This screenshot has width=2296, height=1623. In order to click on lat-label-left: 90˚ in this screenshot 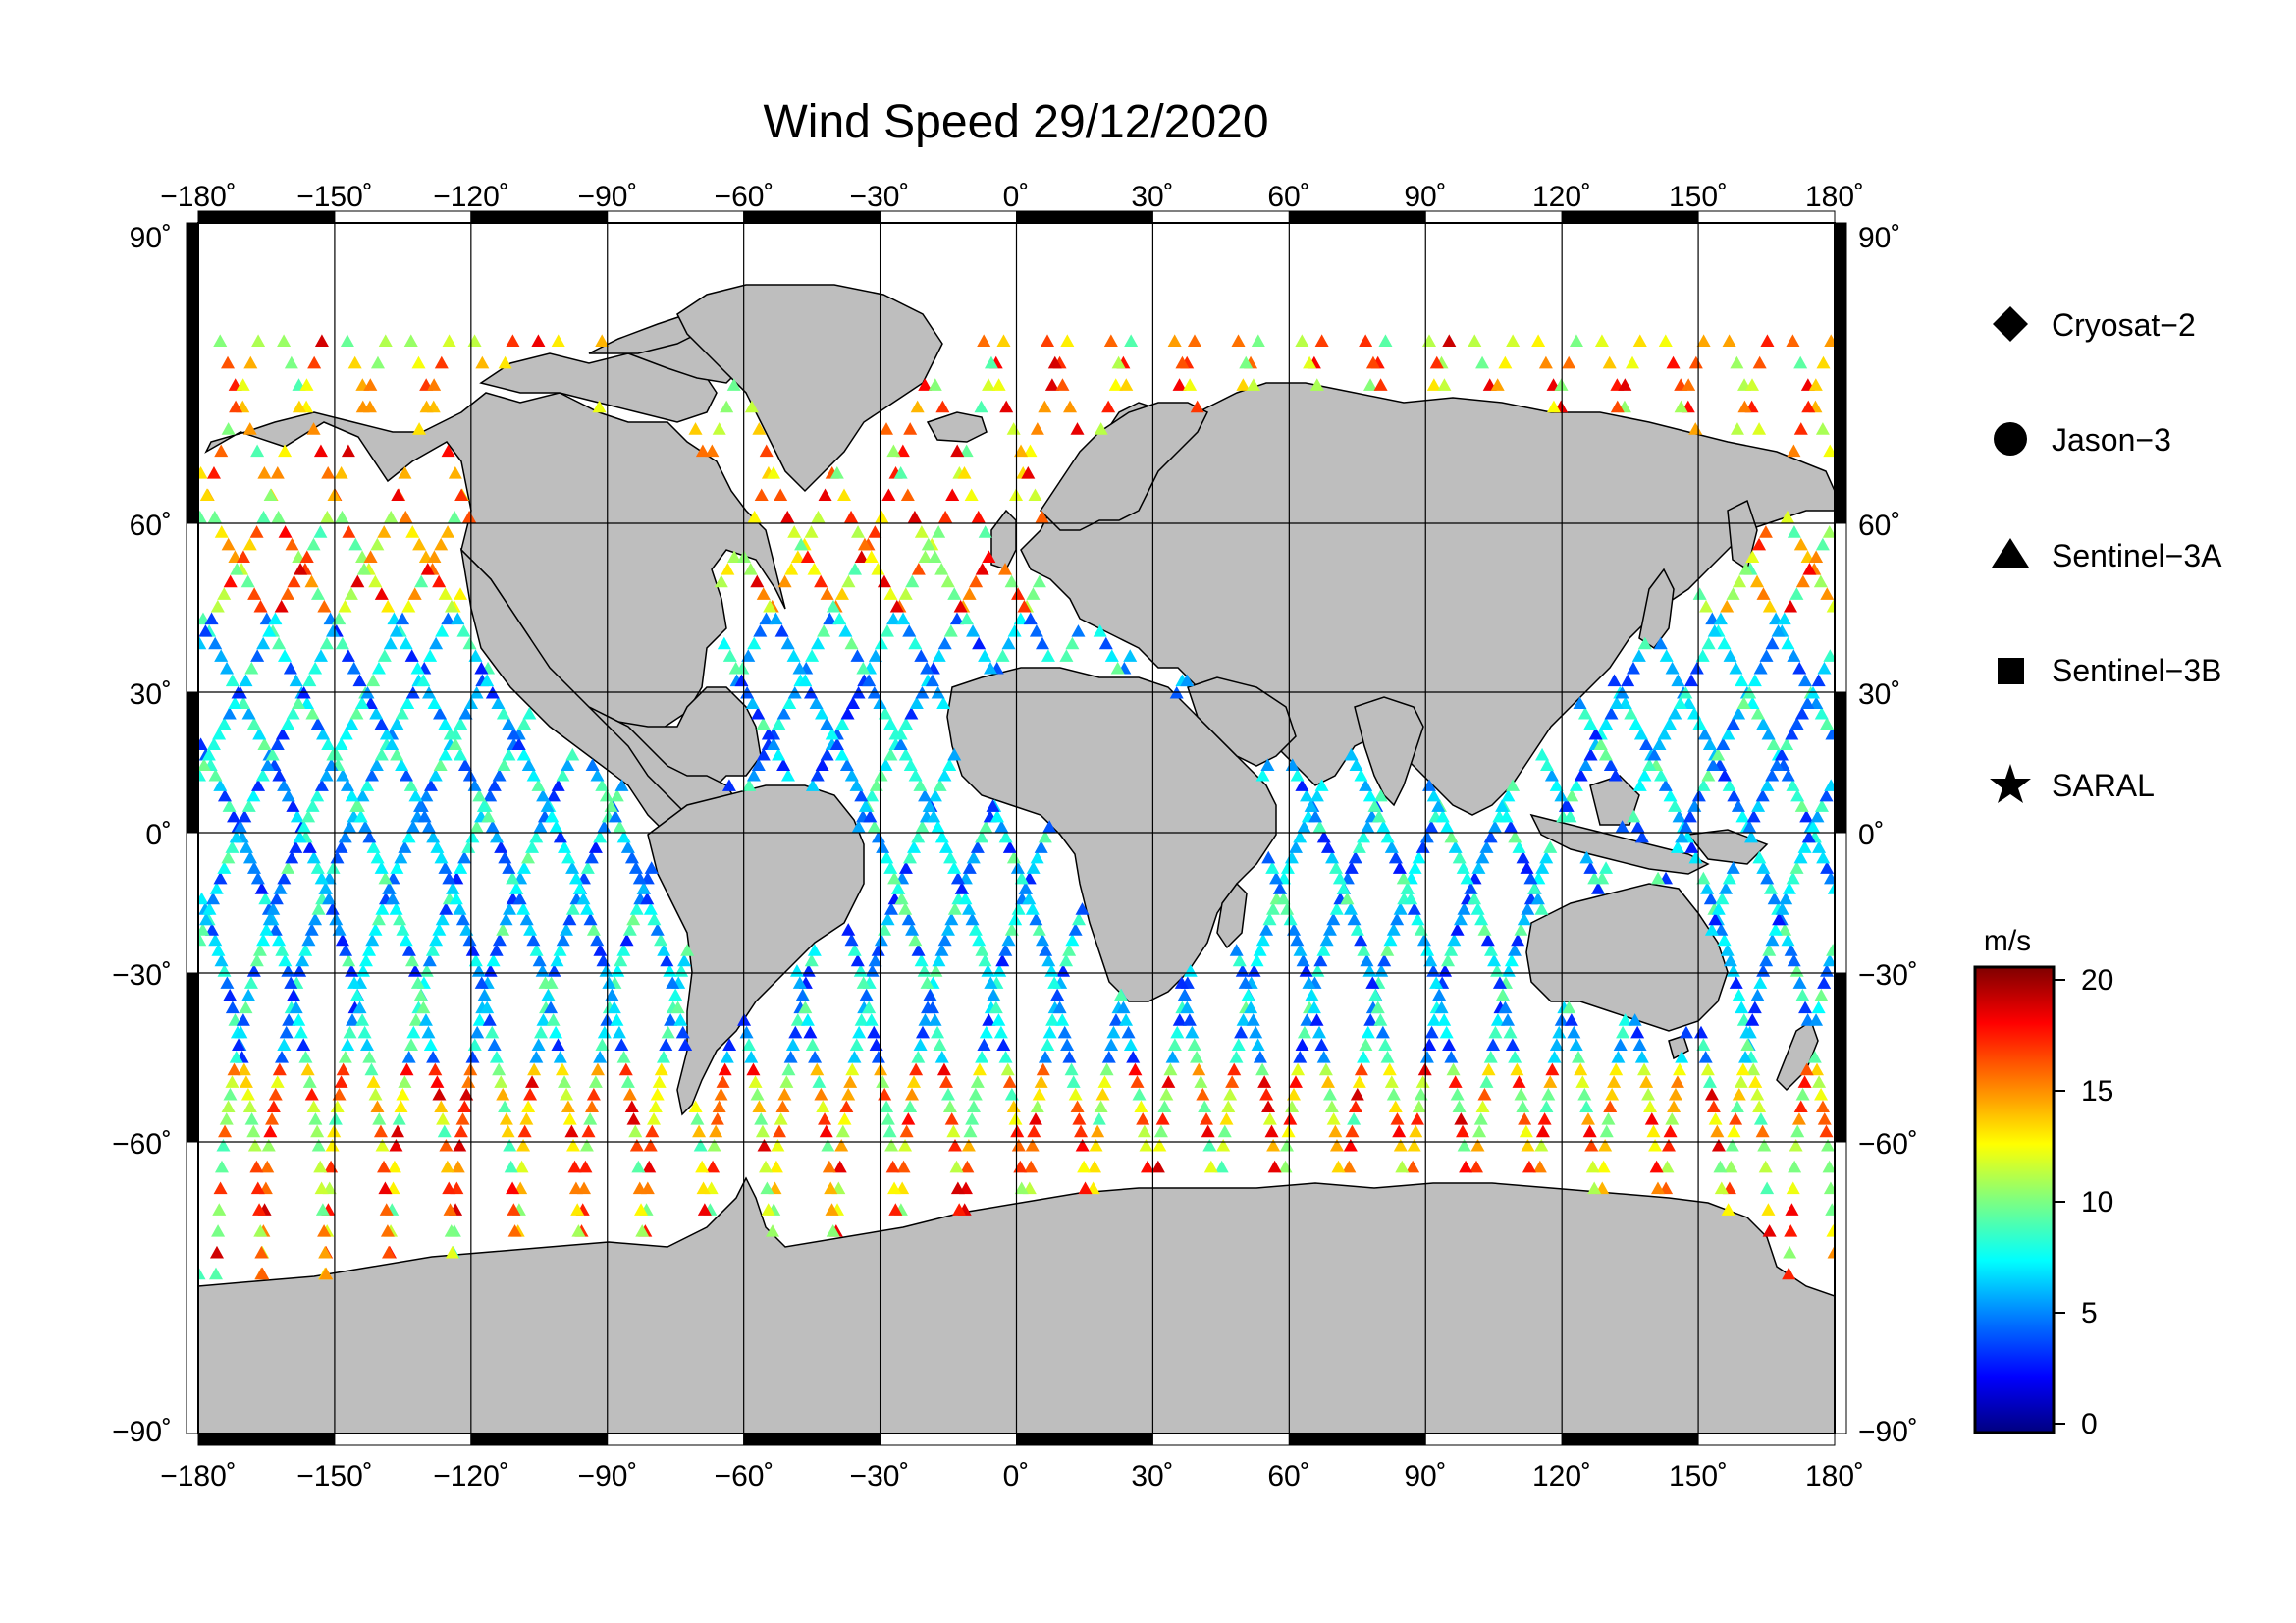, I will do `click(151, 238)`.